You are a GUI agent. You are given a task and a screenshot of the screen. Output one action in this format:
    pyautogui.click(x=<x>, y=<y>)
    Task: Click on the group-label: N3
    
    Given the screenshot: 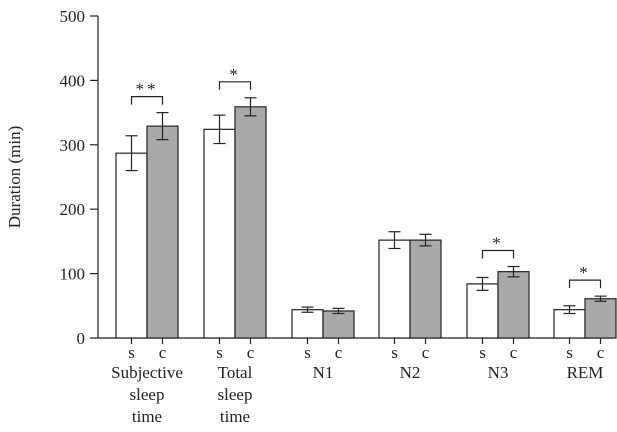 What is the action you would take?
    pyautogui.click(x=498, y=372)
    